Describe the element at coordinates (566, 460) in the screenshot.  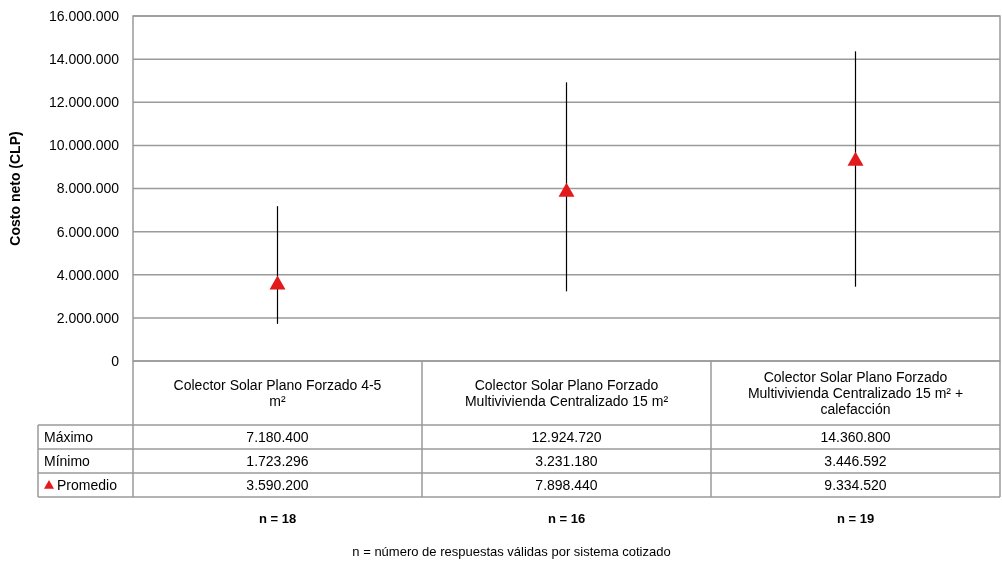
I see `text: 3.231.180` at that location.